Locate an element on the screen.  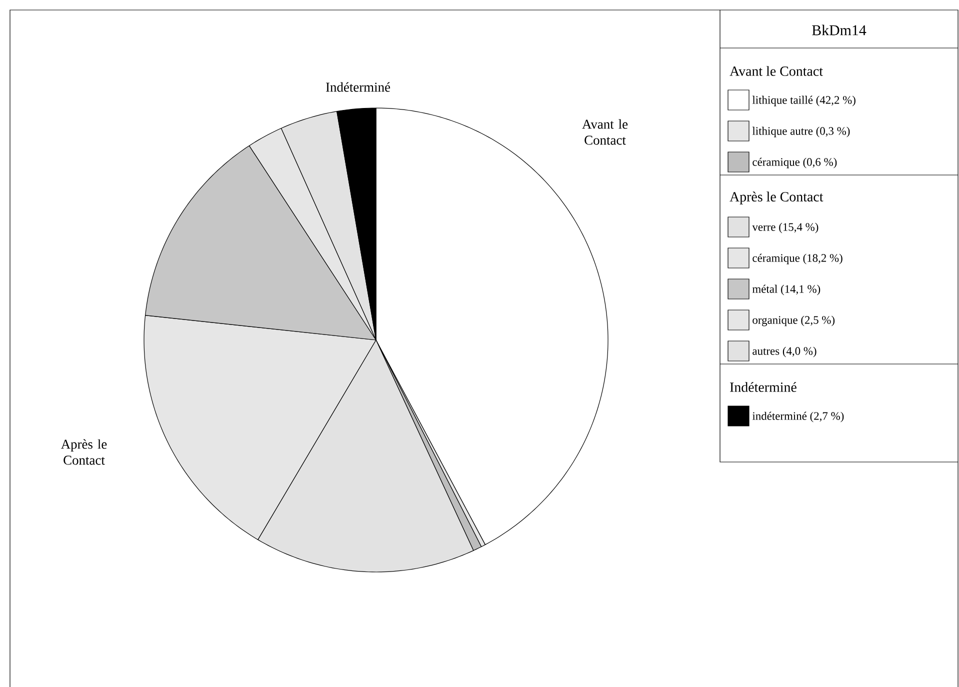
legend-label: autres (4,0 %) is located at coordinates (784, 352).